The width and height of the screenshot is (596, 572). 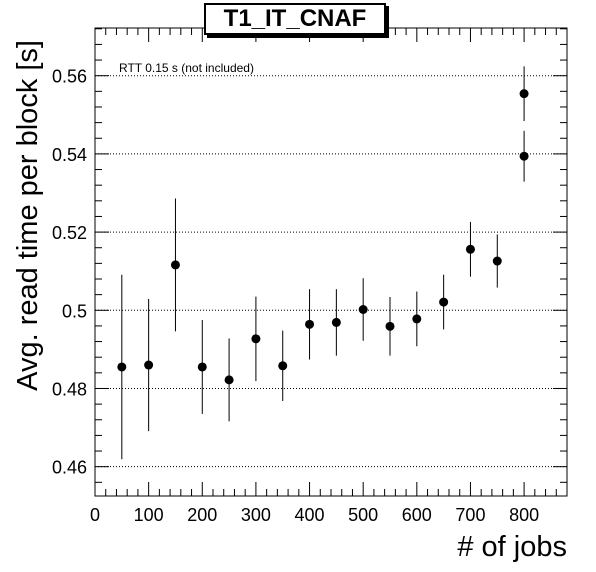 I want to click on x-tick-label: 800, so click(x=524, y=515).